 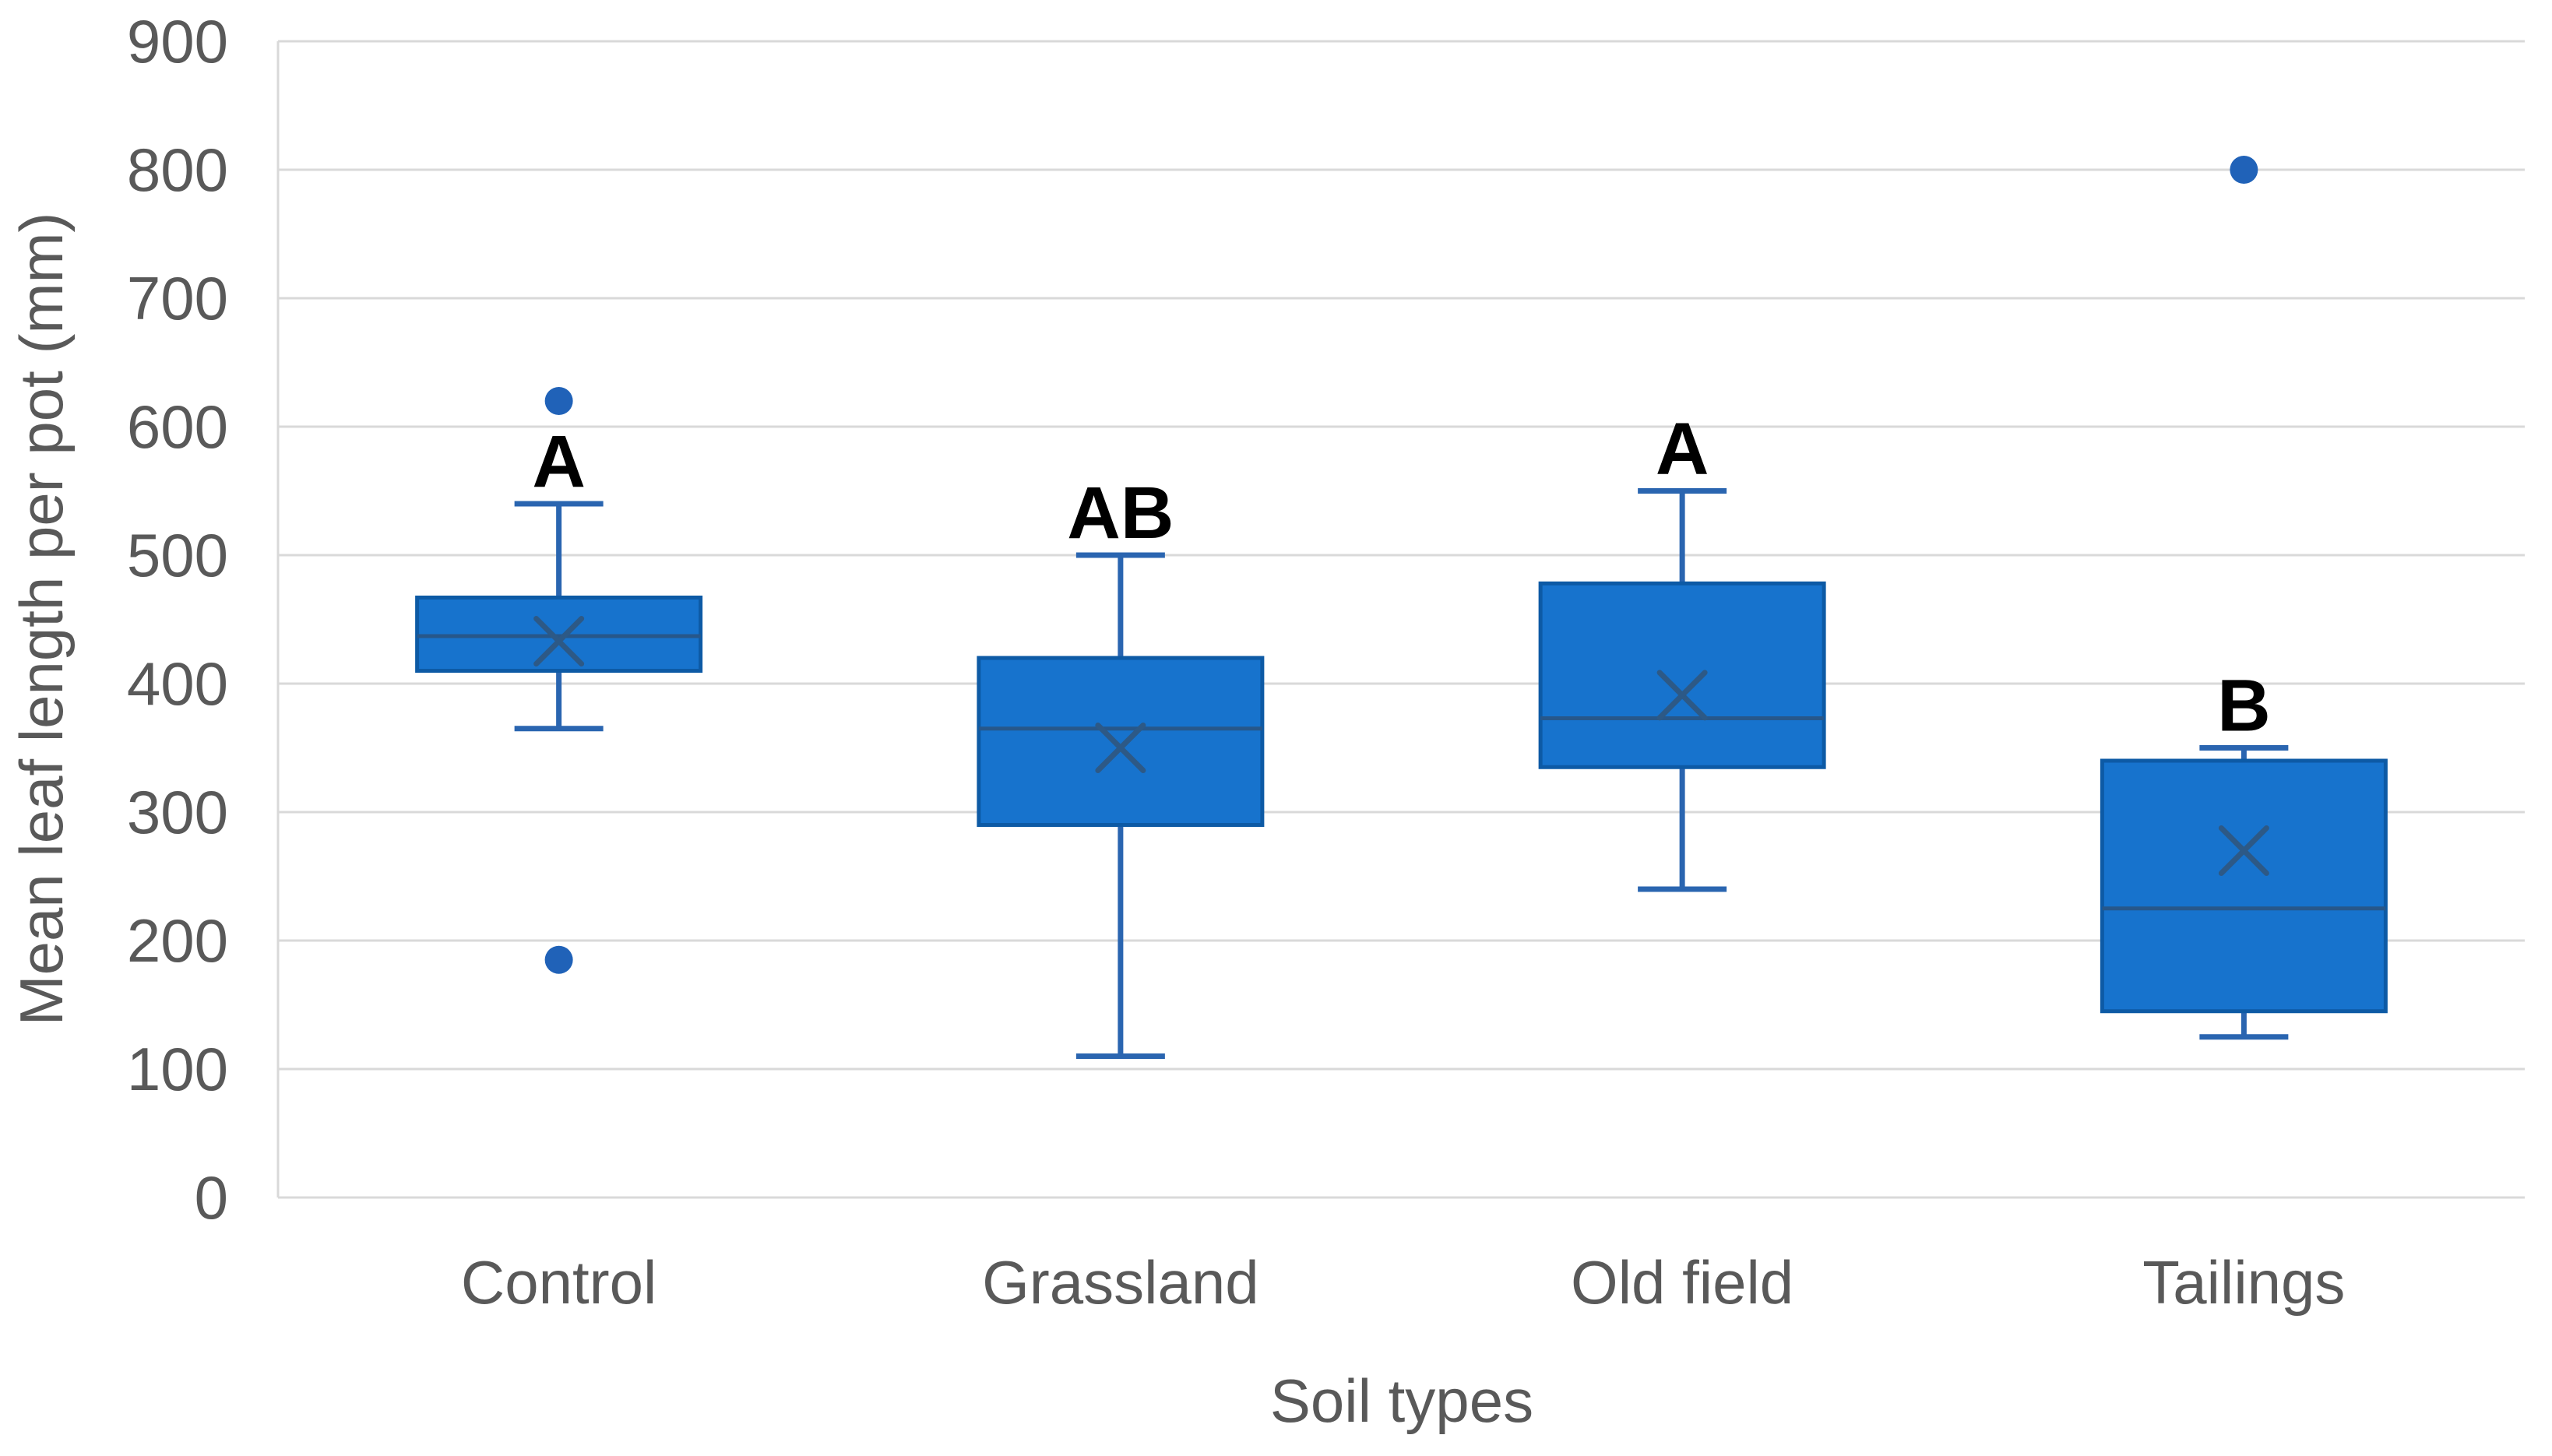 I want to click on category-label-old-field: Old field, so click(x=1682, y=1282).